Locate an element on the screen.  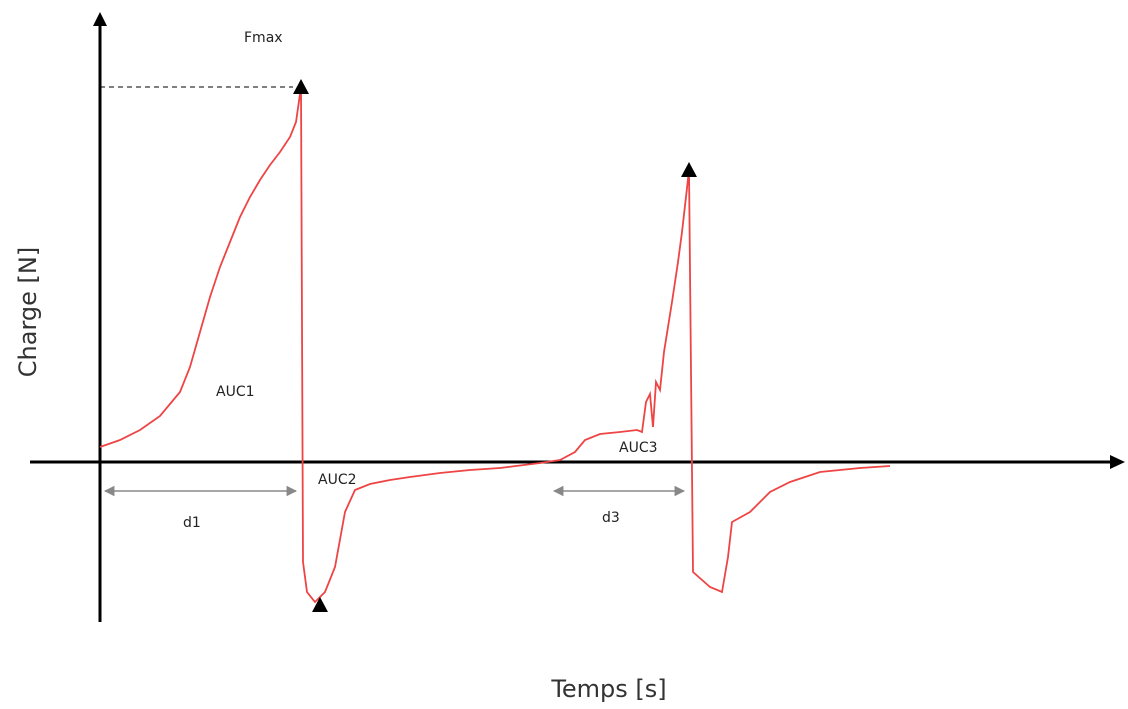
auc2-label: AUC2 is located at coordinates (337, 480).